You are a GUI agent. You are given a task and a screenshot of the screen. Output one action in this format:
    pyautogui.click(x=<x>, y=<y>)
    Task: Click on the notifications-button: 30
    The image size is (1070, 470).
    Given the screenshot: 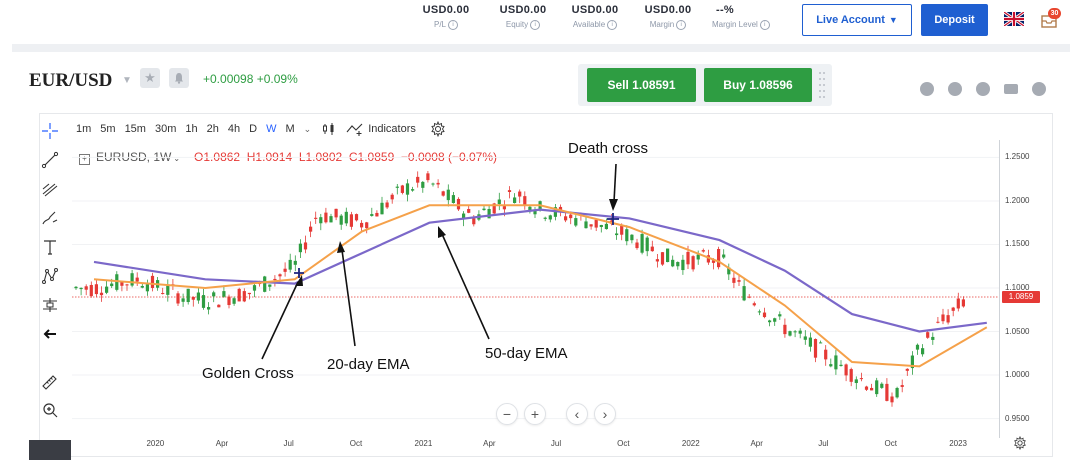 What is the action you would take?
    pyautogui.click(x=1050, y=19)
    